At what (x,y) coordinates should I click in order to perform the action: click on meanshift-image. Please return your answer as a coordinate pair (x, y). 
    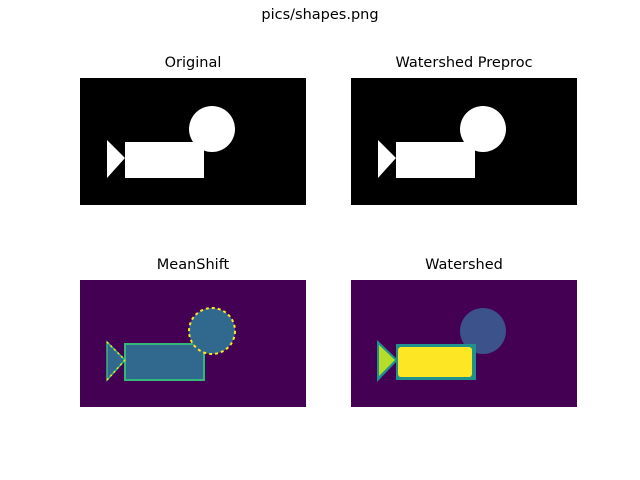
    Looking at the image, I should click on (193, 343).